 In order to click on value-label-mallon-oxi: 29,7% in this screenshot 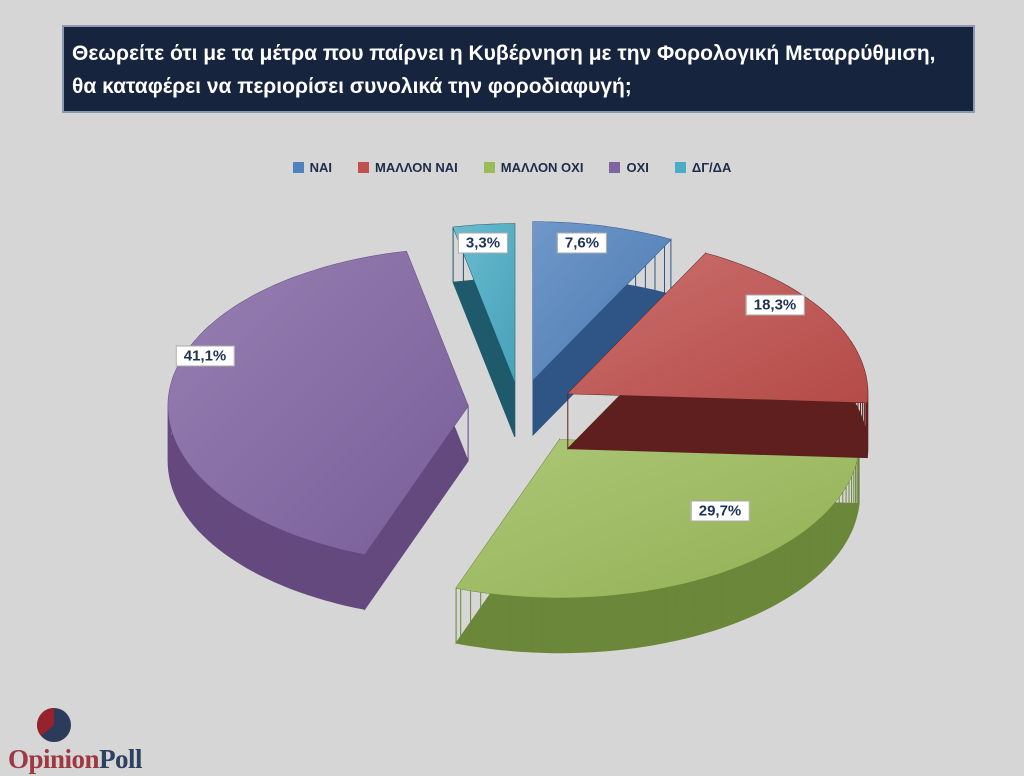, I will do `click(720, 511)`.